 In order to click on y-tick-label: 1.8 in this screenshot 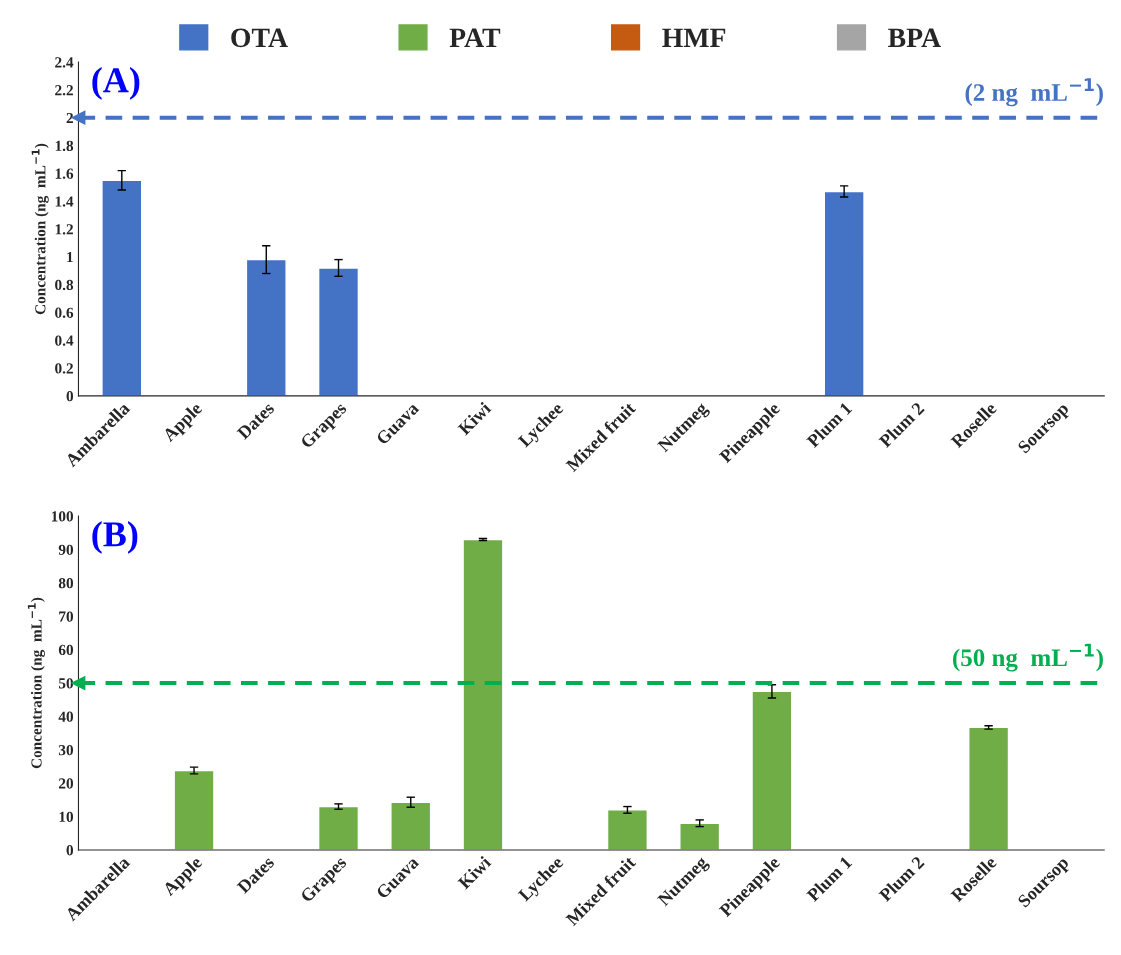, I will do `click(64, 146)`.